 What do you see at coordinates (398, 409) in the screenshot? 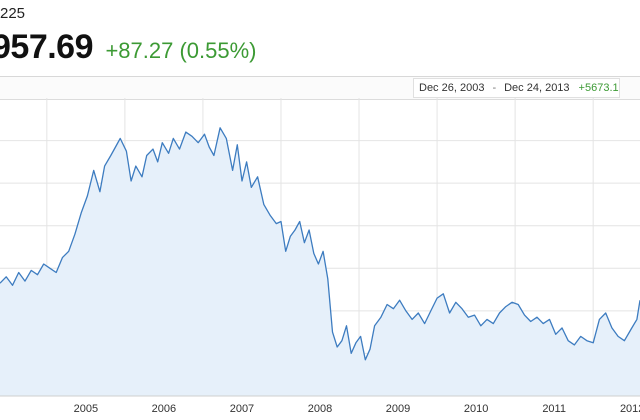
I see `x-tick-label: 2009` at bounding box center [398, 409].